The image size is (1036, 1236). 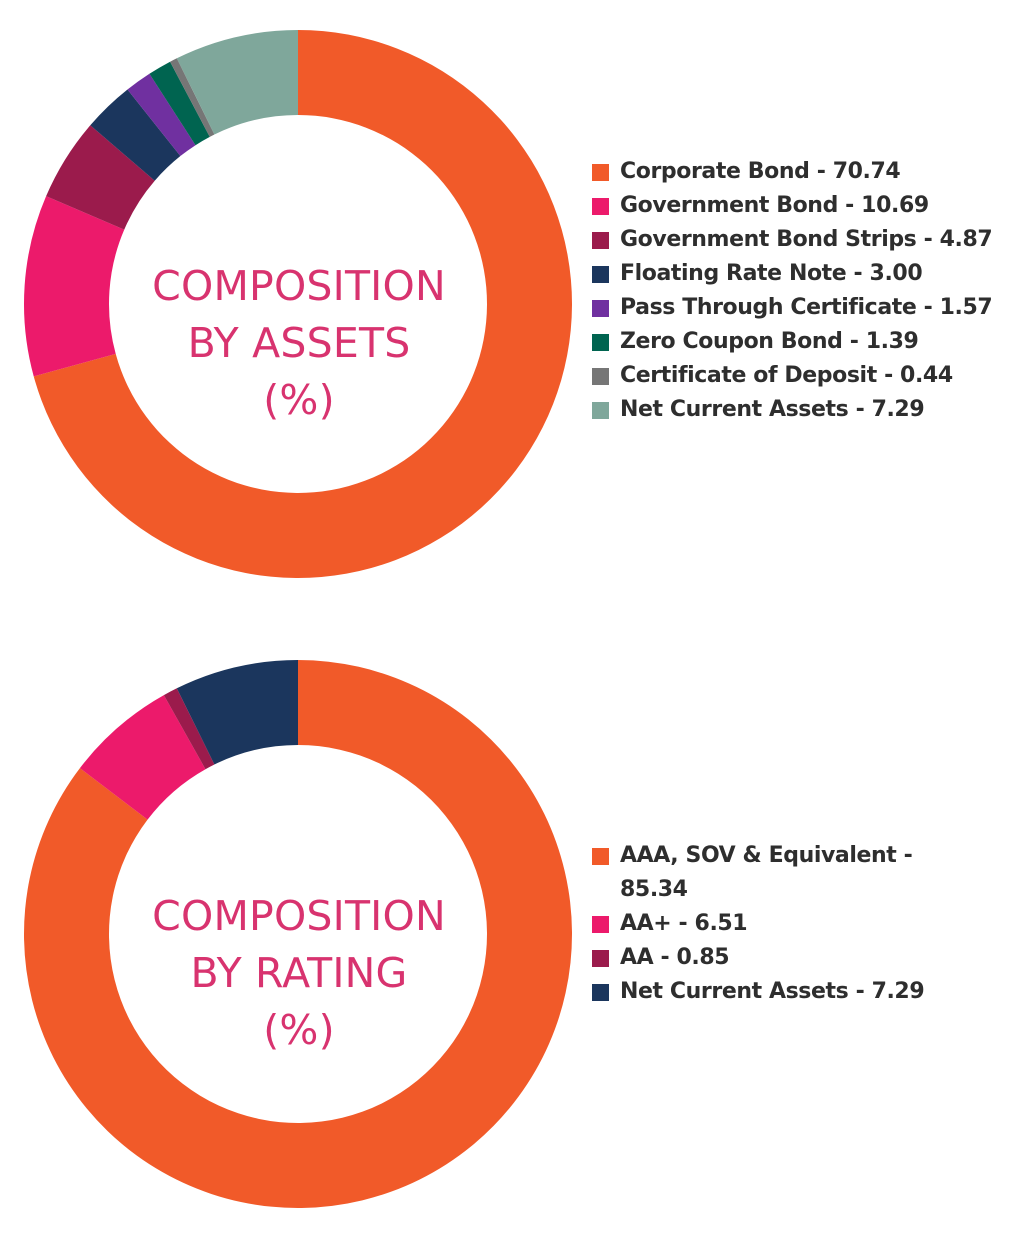 I want to click on assets-center-title-line-1: COMPOSITION, so click(x=299, y=286).